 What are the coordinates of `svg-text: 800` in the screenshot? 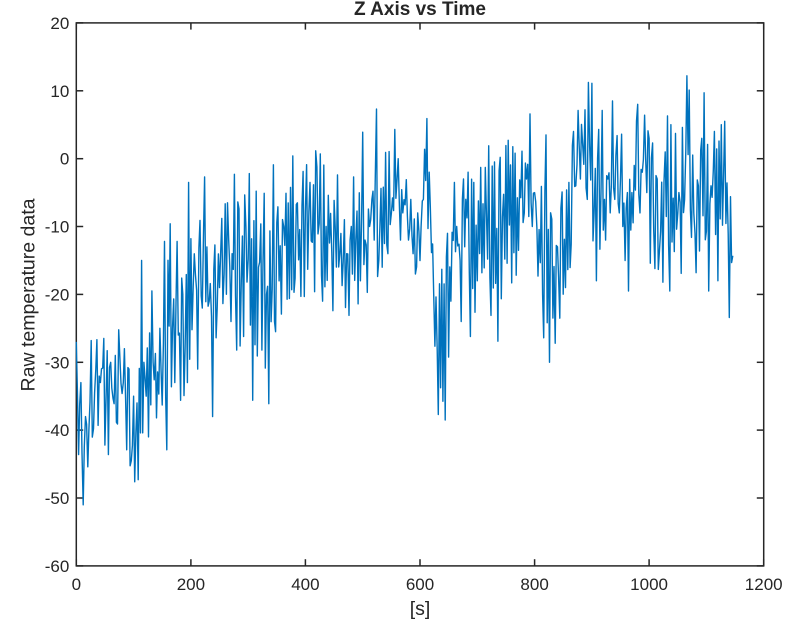 It's located at (534, 584).